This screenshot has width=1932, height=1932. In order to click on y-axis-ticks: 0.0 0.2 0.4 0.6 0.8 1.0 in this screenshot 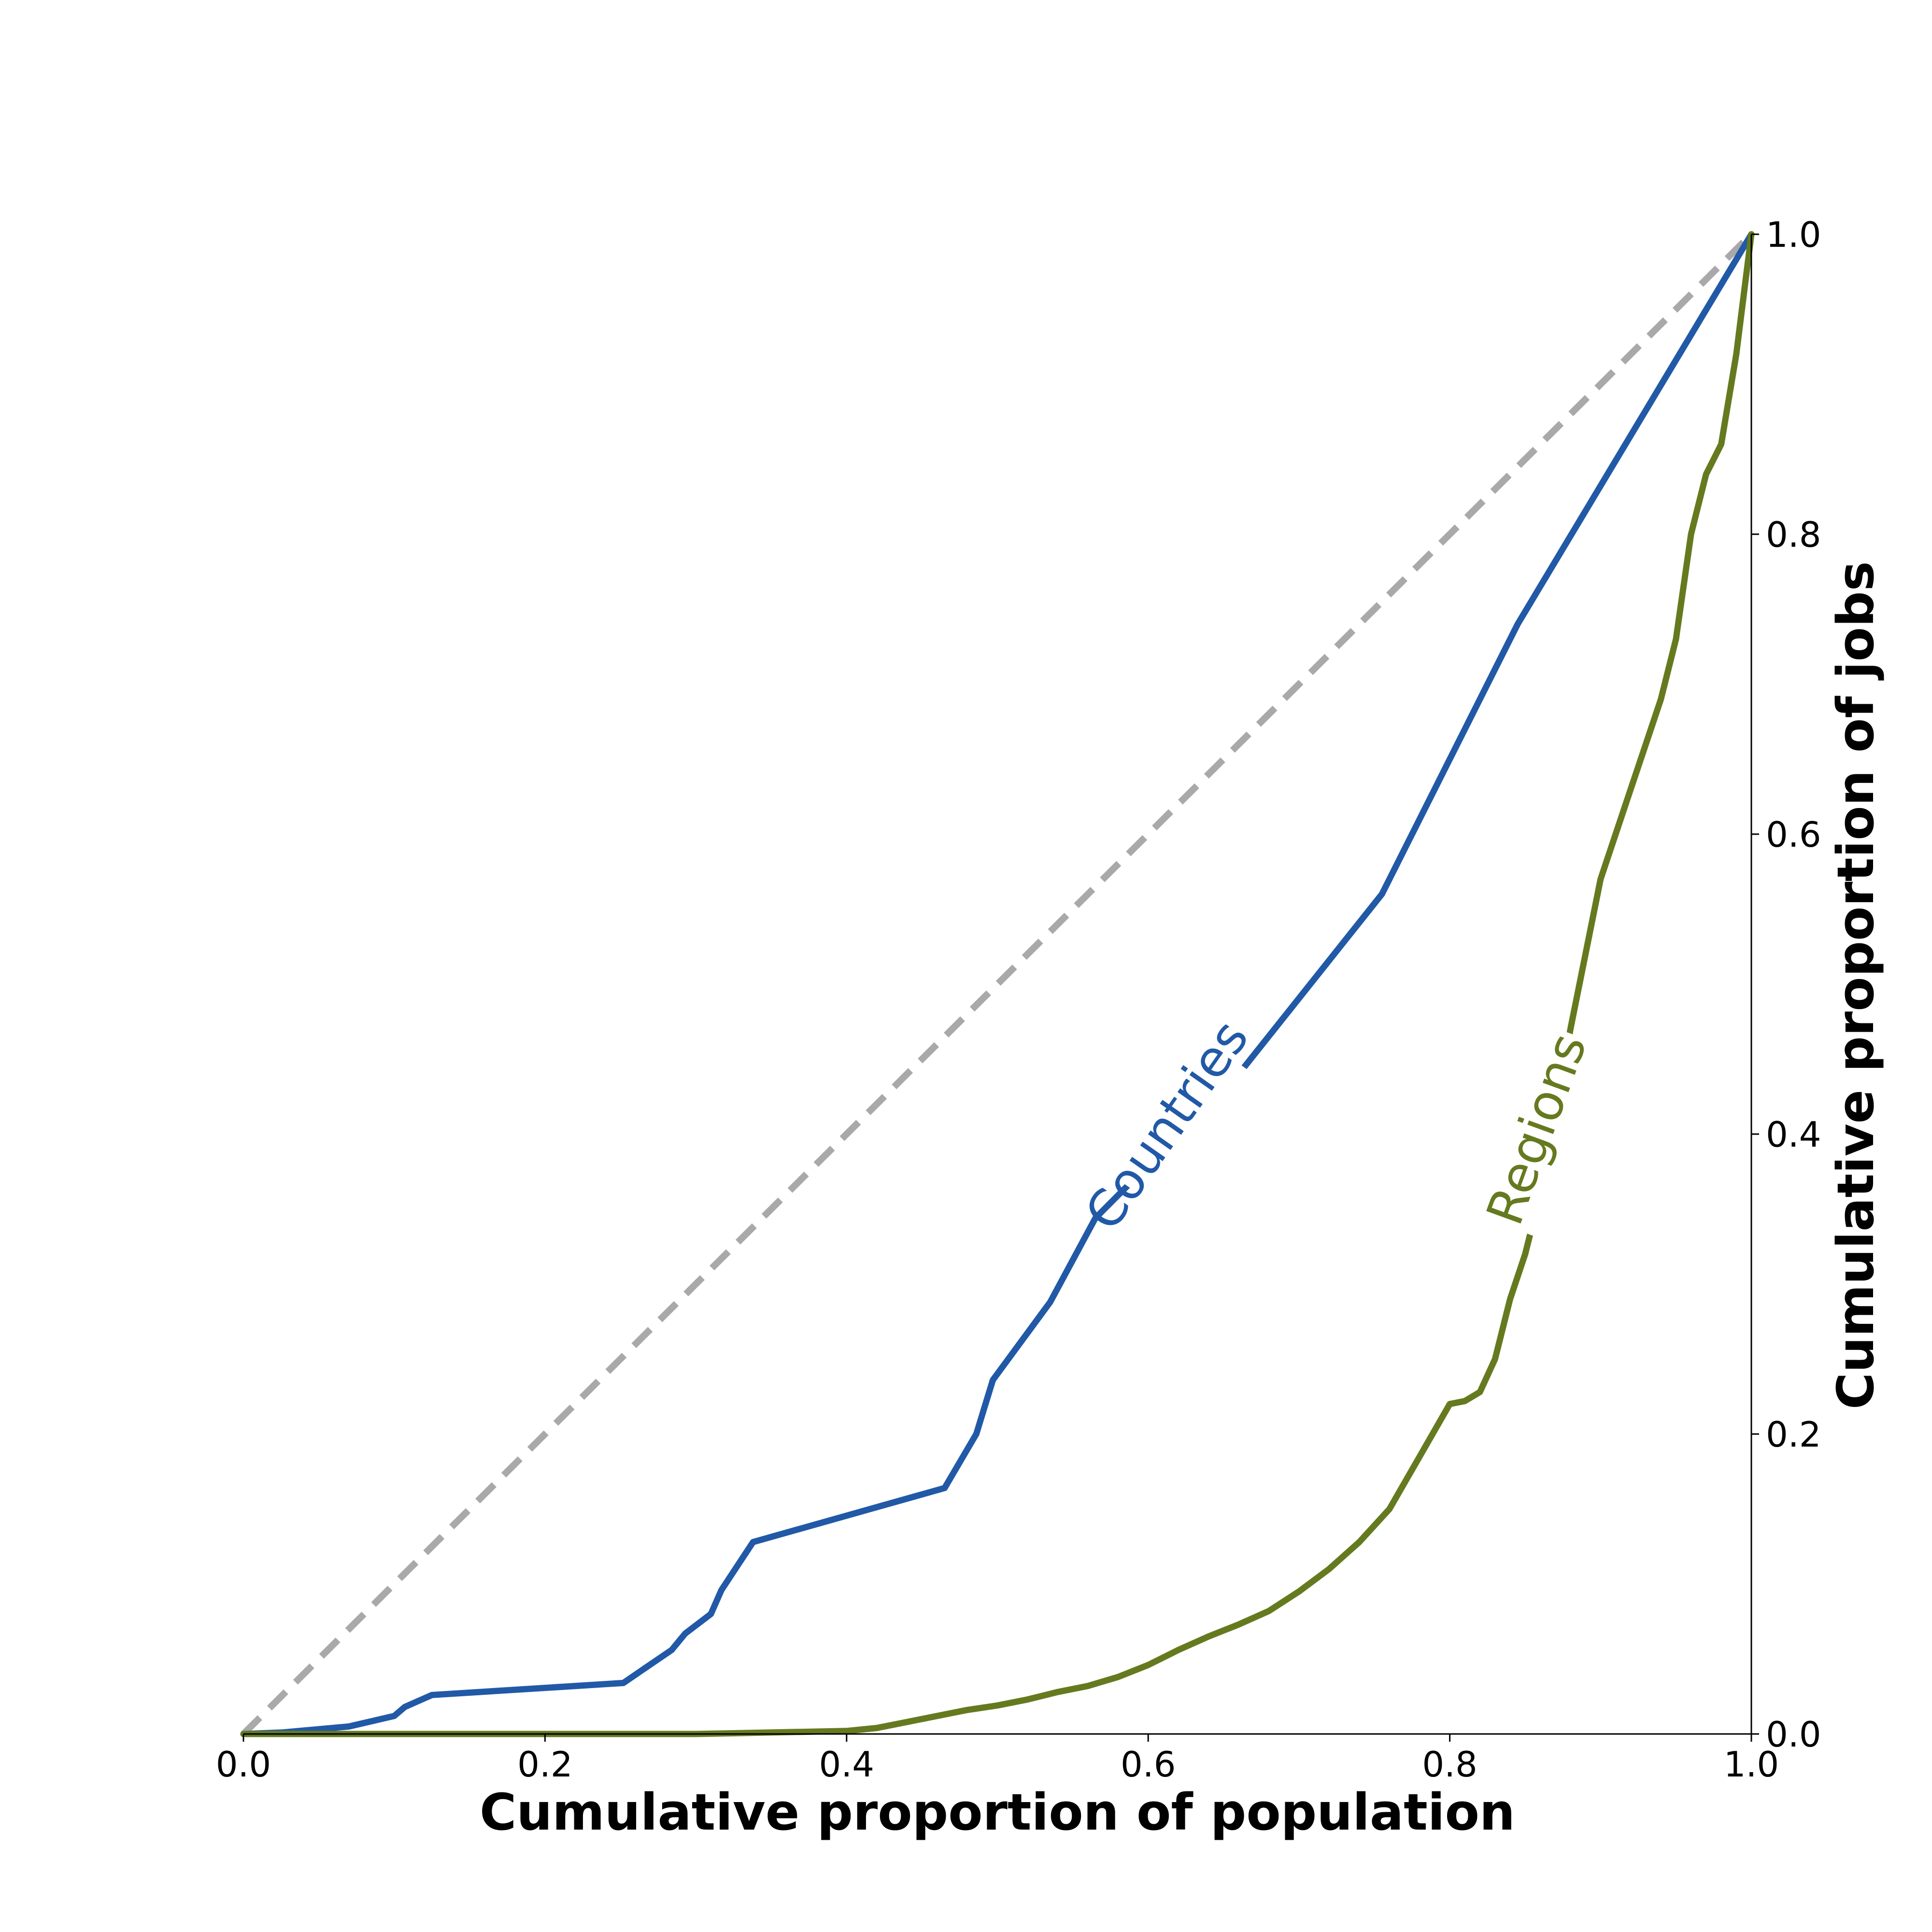, I will do `click(1786, 984)`.